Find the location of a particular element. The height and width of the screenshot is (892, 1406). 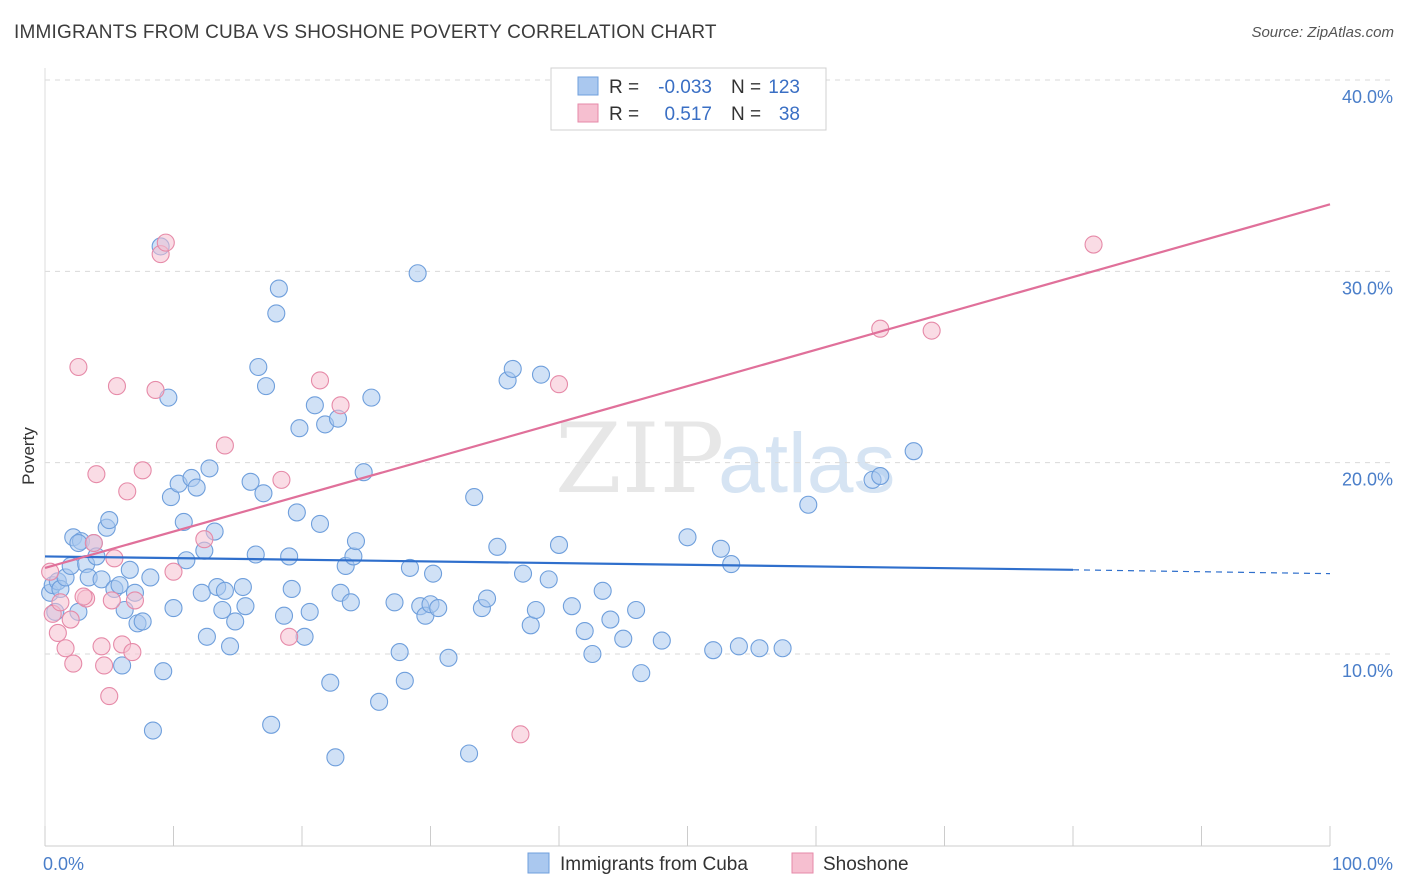

y-tick-label: 30.0% is located at coordinates (1367, 288).